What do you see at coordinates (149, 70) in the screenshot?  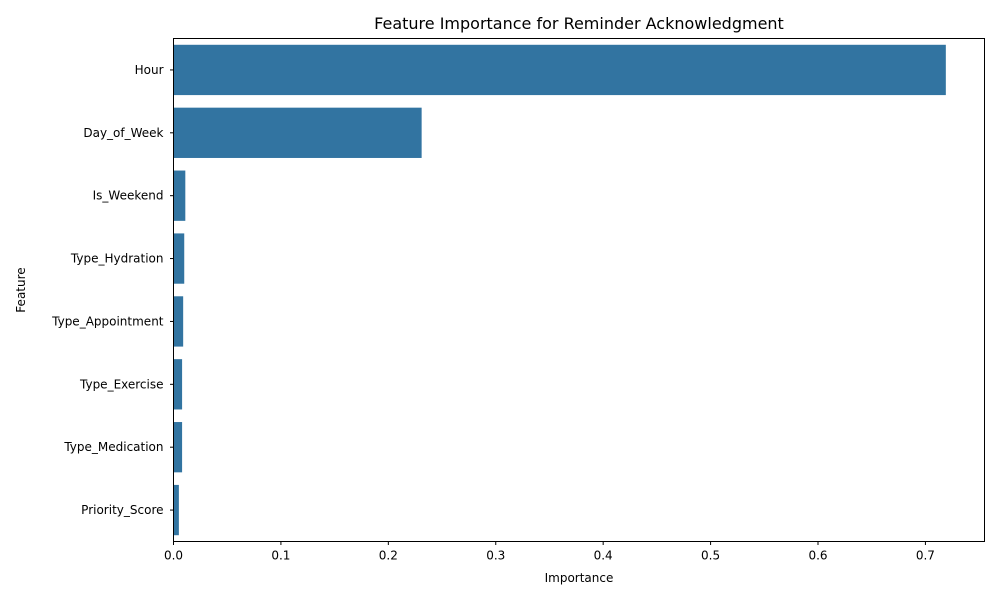 I see `y-tick-label: Hour` at bounding box center [149, 70].